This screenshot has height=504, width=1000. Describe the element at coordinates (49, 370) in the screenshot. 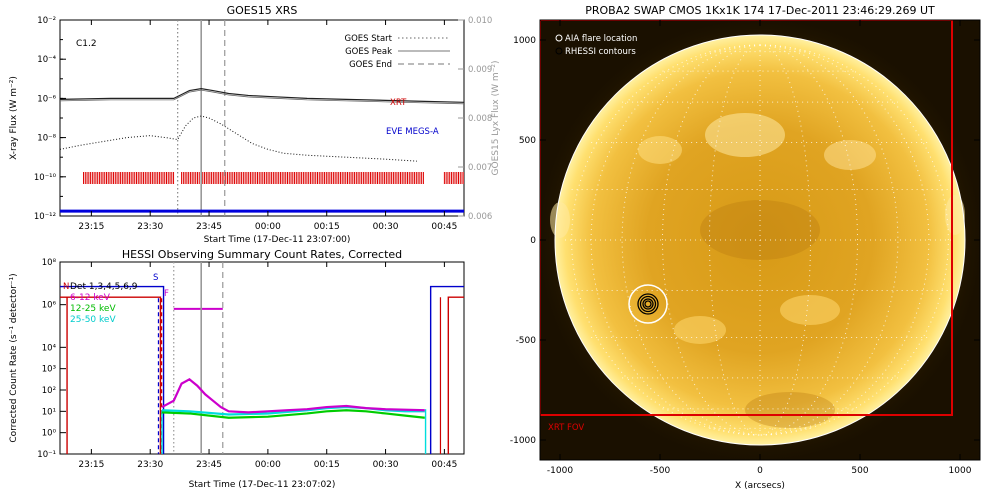

I see `y-tick-label: 10³` at that location.